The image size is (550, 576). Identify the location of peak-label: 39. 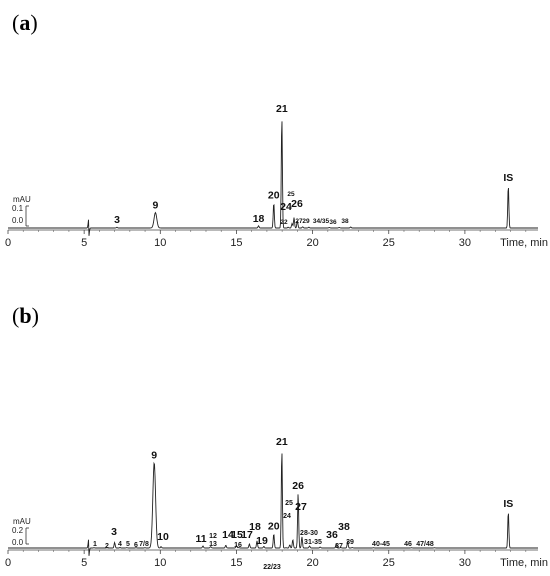
(350, 542).